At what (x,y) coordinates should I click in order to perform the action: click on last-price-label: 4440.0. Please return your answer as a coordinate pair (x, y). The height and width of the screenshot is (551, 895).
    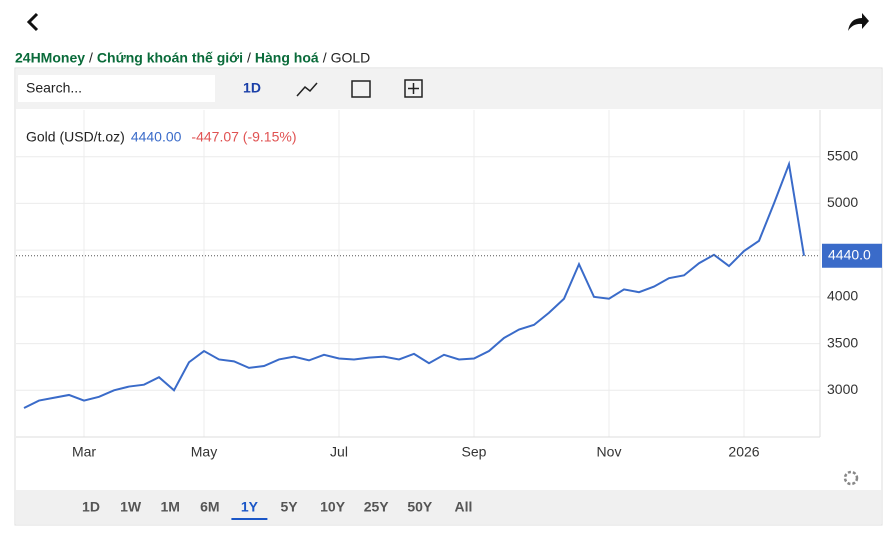
    Looking at the image, I should click on (849, 254).